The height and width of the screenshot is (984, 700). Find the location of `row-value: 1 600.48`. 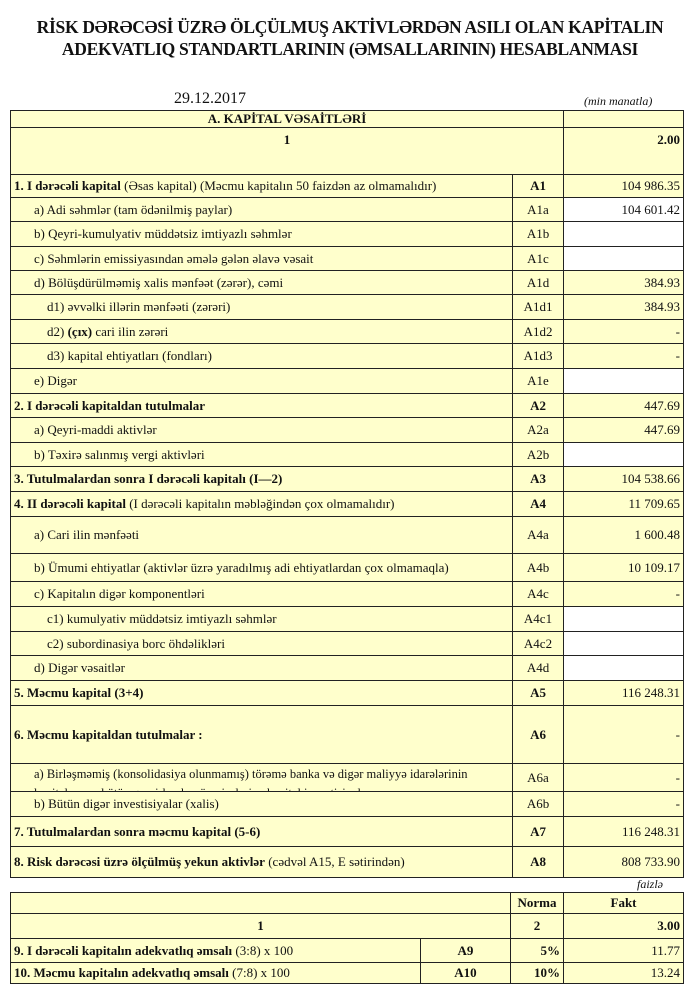

row-value: 1 600.48 is located at coordinates (624, 535).